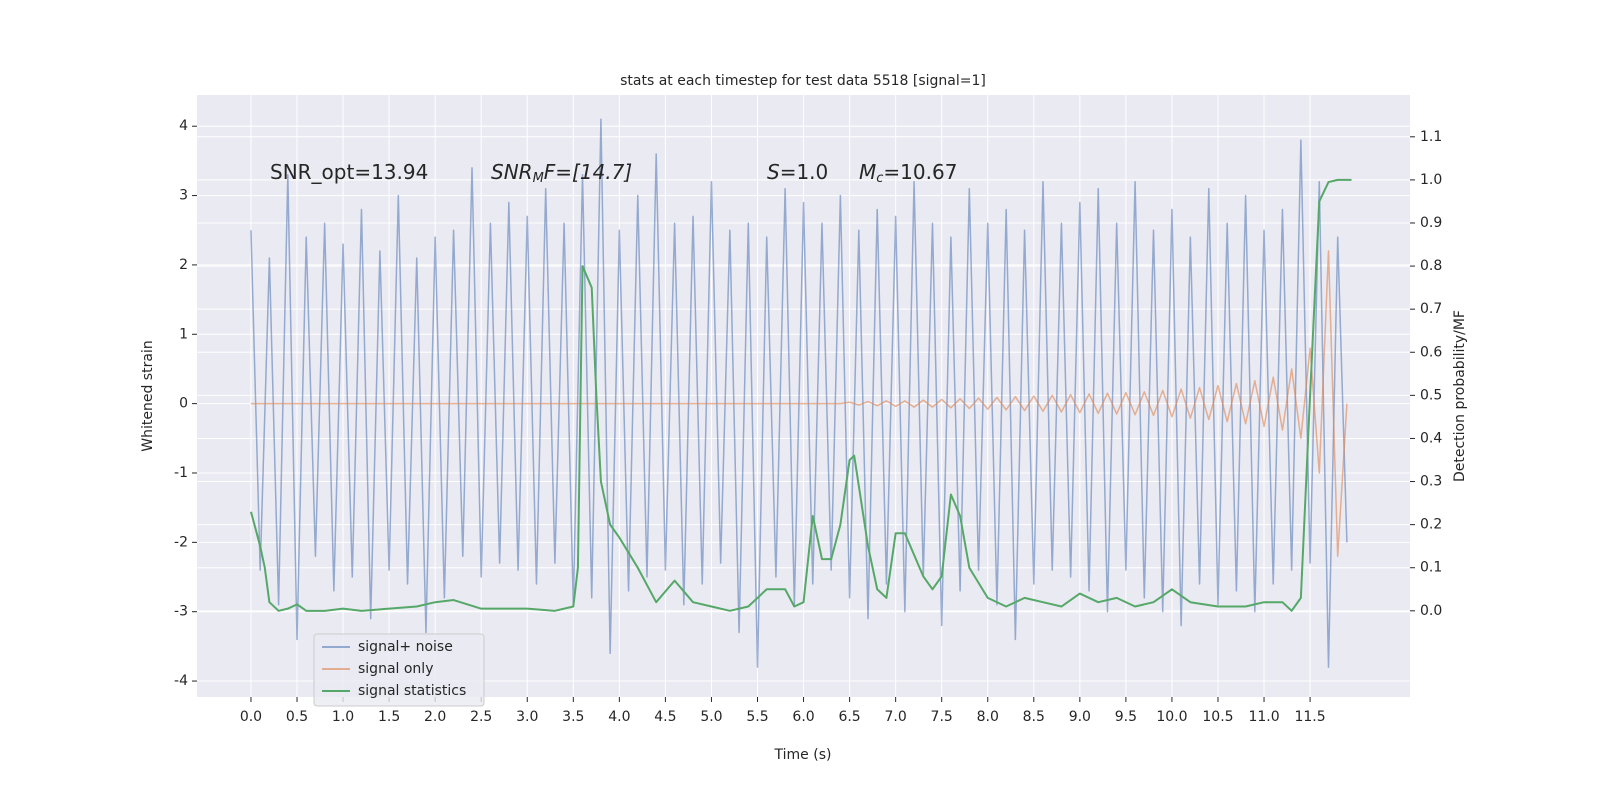  Describe the element at coordinates (148, 395) in the screenshot. I see `y-axis-label: Whitened strain` at that location.